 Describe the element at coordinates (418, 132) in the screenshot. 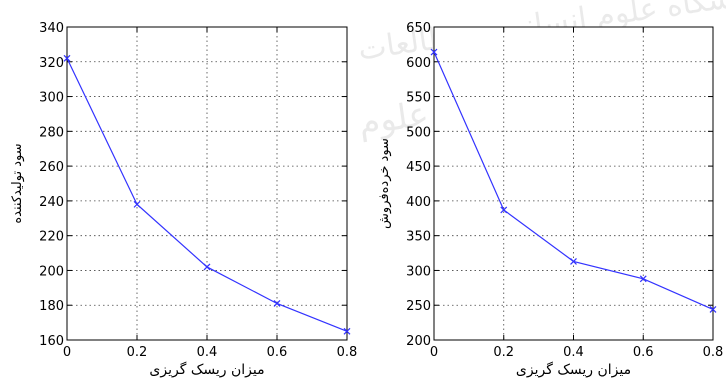

I see `y-tick-label: 500` at that location.